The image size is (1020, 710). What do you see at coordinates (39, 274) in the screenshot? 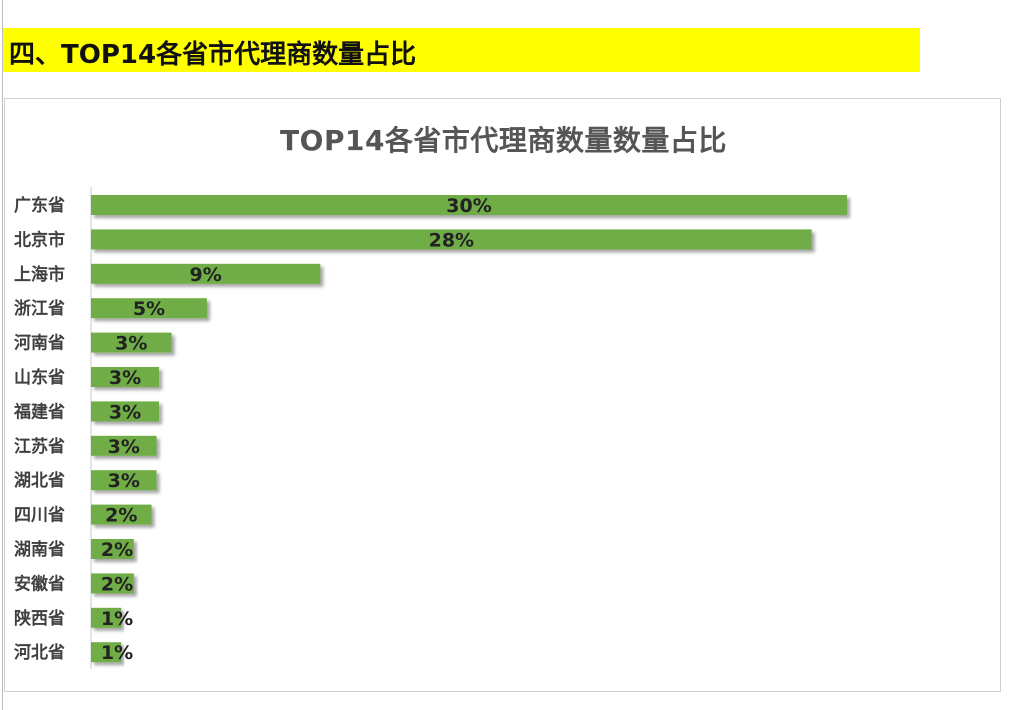
I see `category-label: 上海市` at bounding box center [39, 274].